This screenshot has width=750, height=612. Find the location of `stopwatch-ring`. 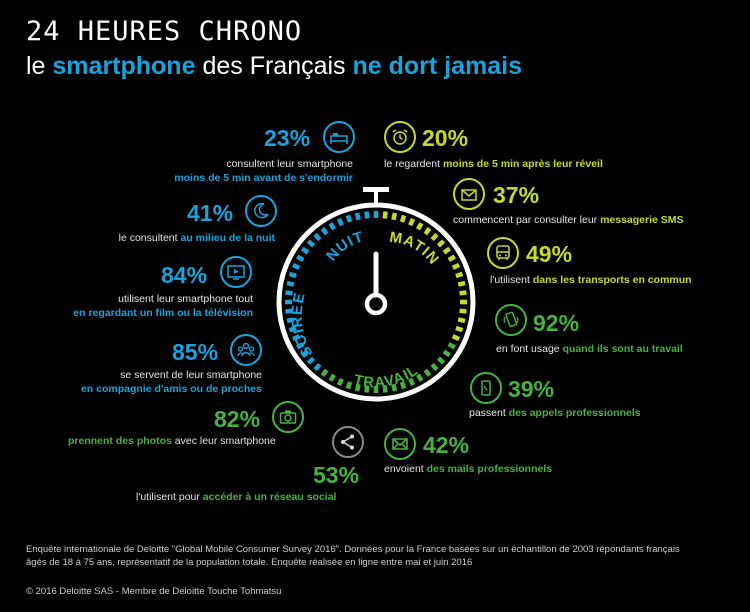

stopwatch-ring is located at coordinates (376, 302).